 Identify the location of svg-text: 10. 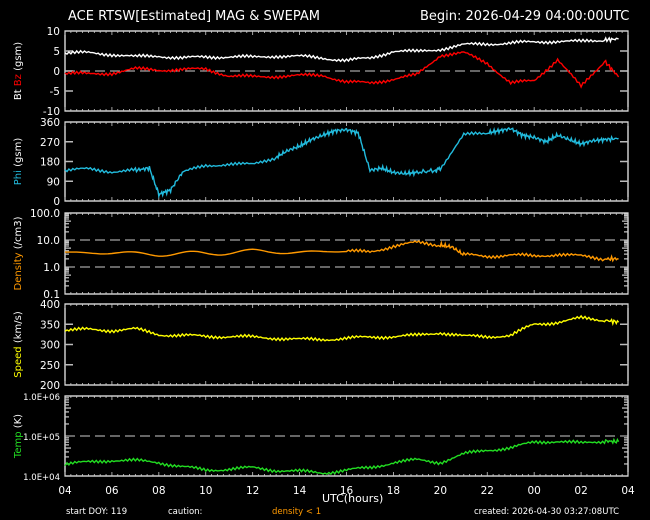
(53, 32).